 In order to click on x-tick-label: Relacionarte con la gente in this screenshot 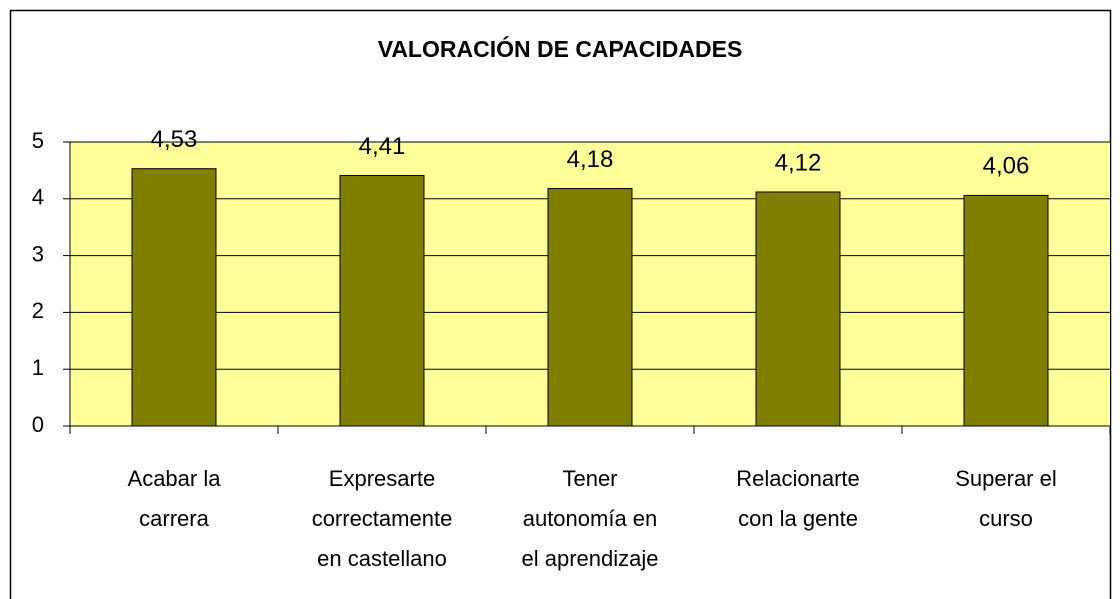, I will do `click(798, 498)`.